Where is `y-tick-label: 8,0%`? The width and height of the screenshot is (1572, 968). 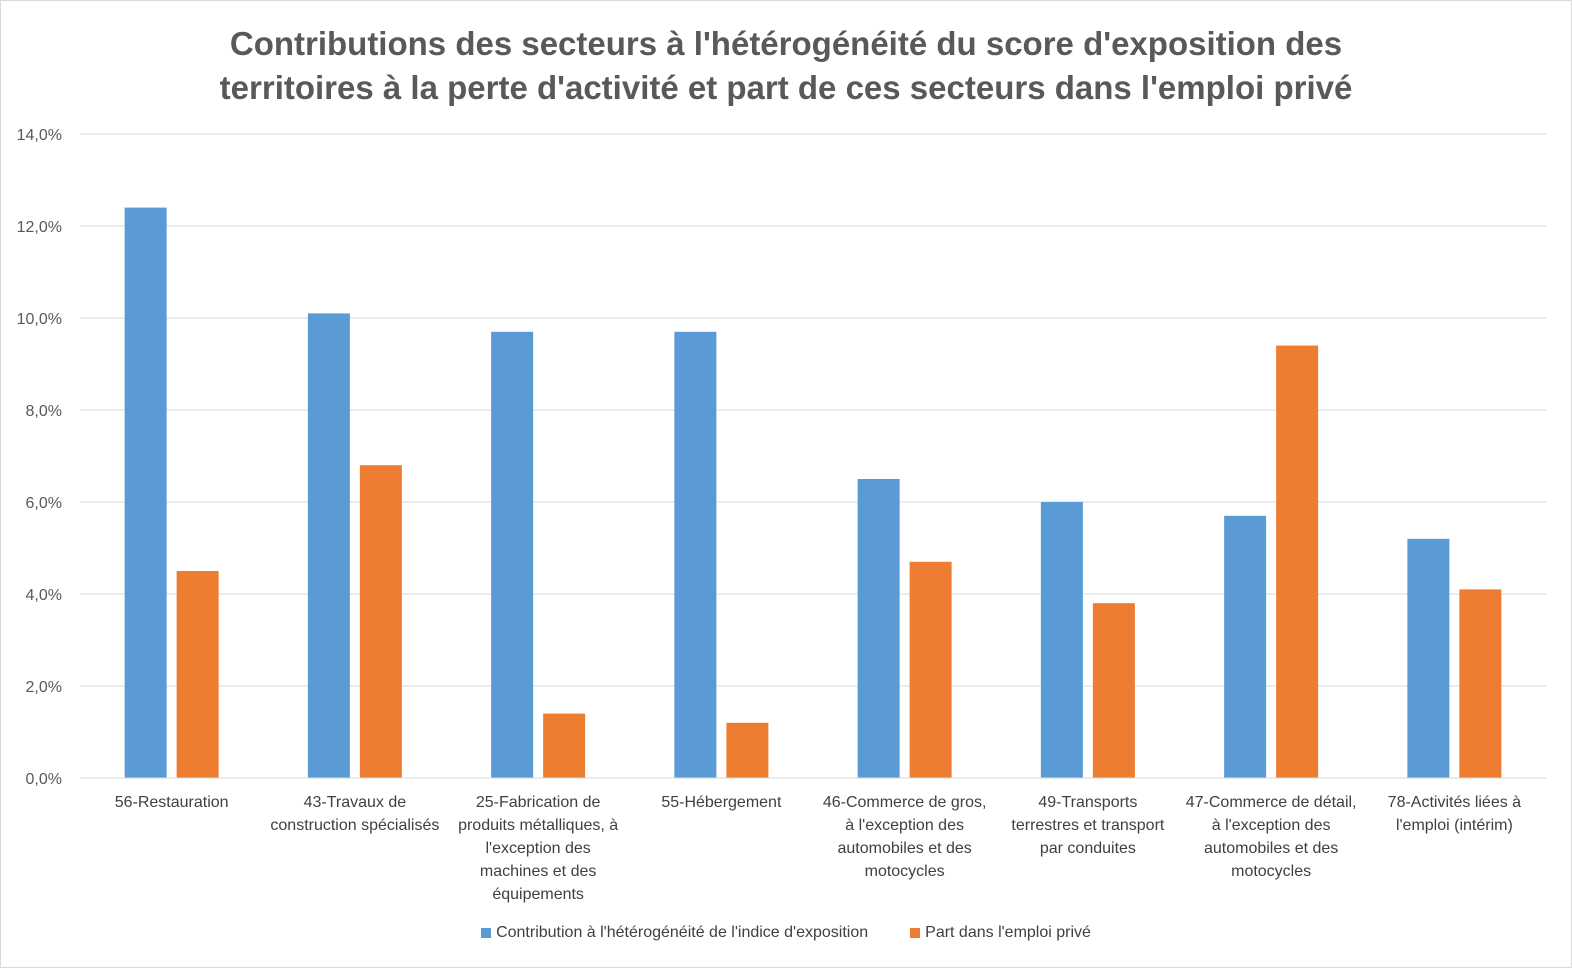
y-tick-label: 8,0% is located at coordinates (44, 411).